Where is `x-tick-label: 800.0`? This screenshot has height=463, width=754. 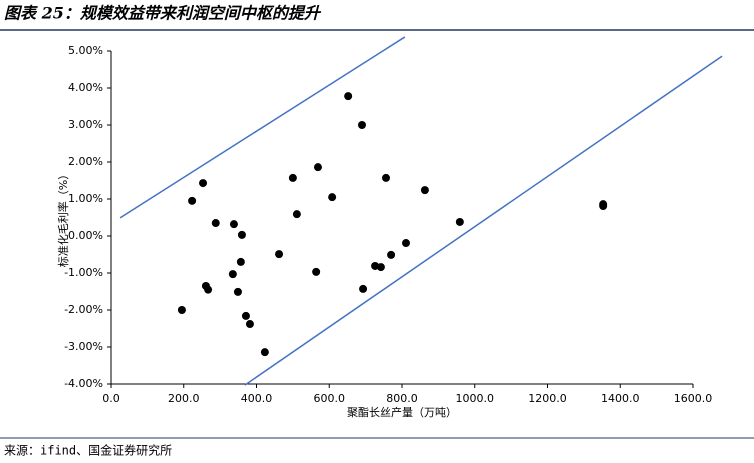
x-tick-label: 800.0 is located at coordinates (402, 398).